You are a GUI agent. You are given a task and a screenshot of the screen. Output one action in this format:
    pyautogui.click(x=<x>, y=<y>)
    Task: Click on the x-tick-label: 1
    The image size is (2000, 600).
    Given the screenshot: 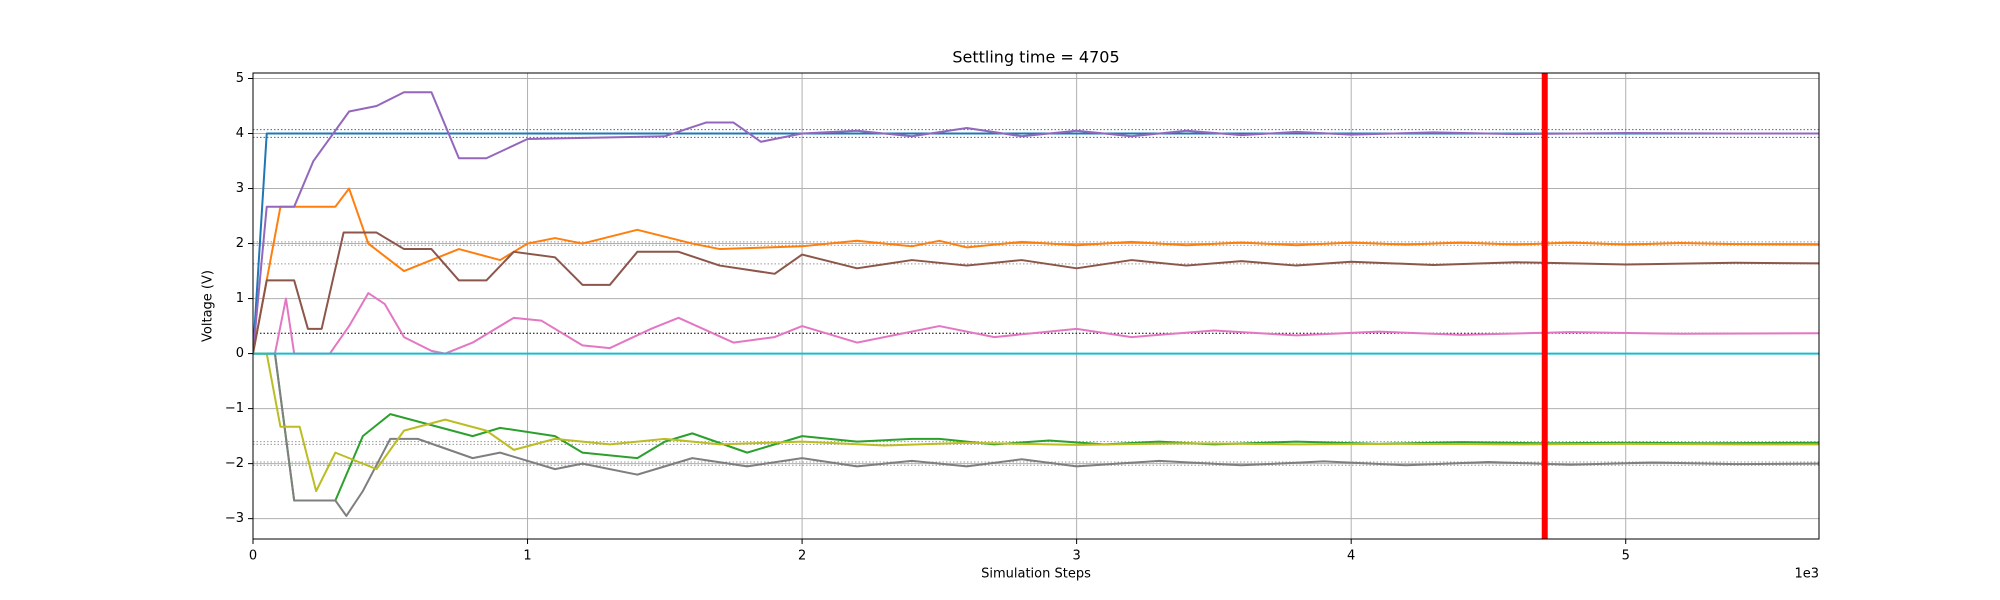 What is the action you would take?
    pyautogui.click(x=527, y=556)
    